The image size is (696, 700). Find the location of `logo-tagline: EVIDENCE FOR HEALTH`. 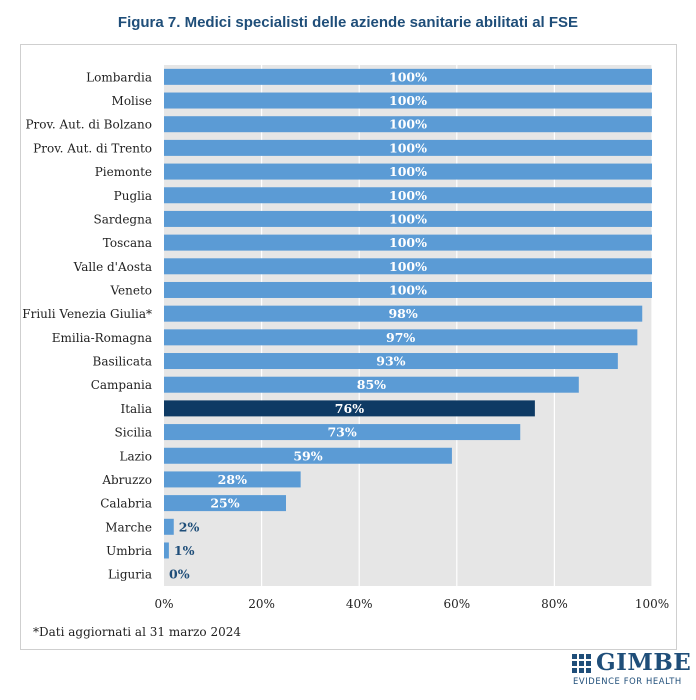

logo-tagline: EVIDENCE FOR HEALTH is located at coordinates (627, 681).